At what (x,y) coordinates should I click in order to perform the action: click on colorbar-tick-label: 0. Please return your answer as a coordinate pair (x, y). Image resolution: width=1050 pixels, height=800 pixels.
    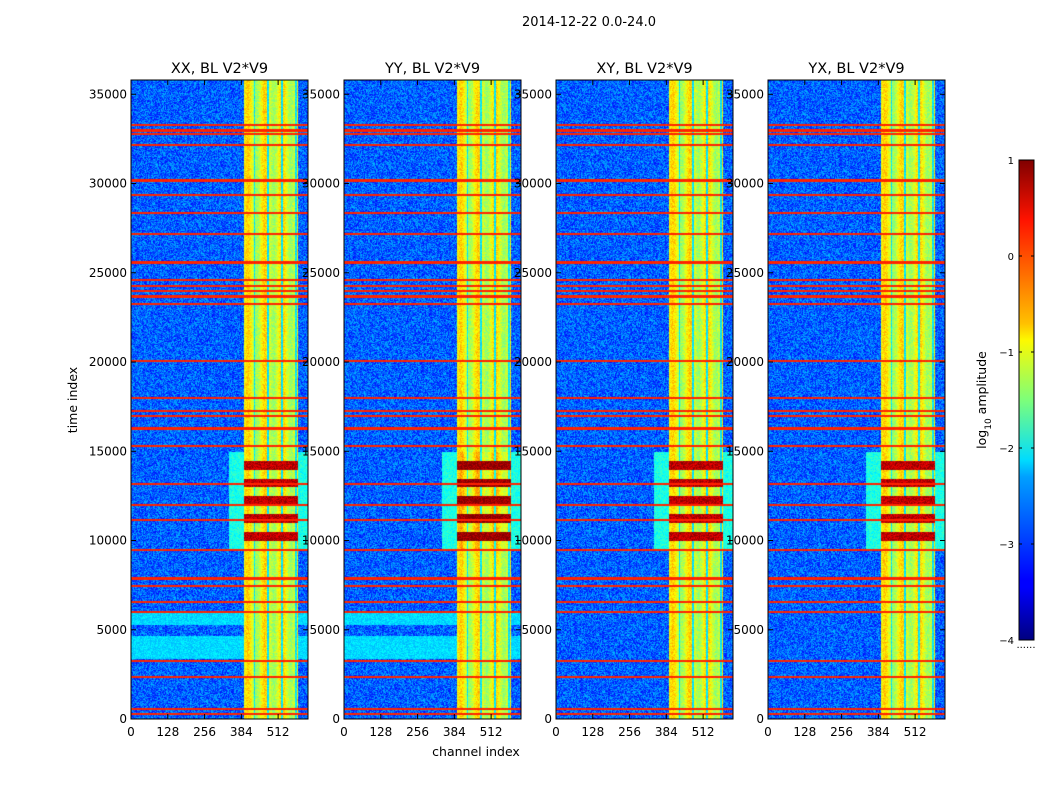
    Looking at the image, I should click on (1011, 257).